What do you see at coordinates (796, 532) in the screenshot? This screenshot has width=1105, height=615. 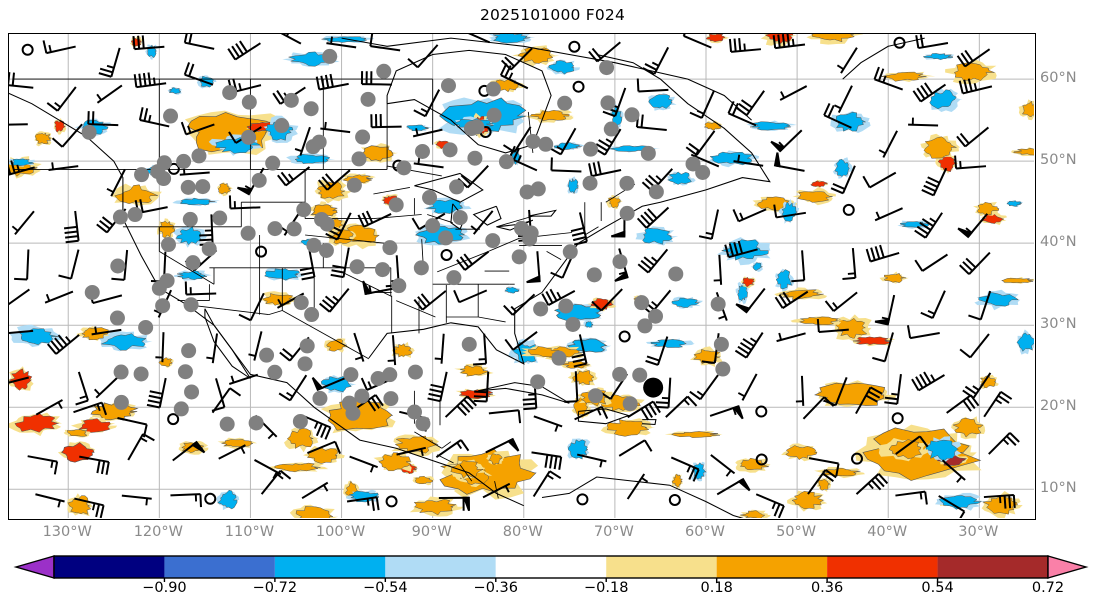 I see `lon-tick-label-8: 50°W` at bounding box center [796, 532].